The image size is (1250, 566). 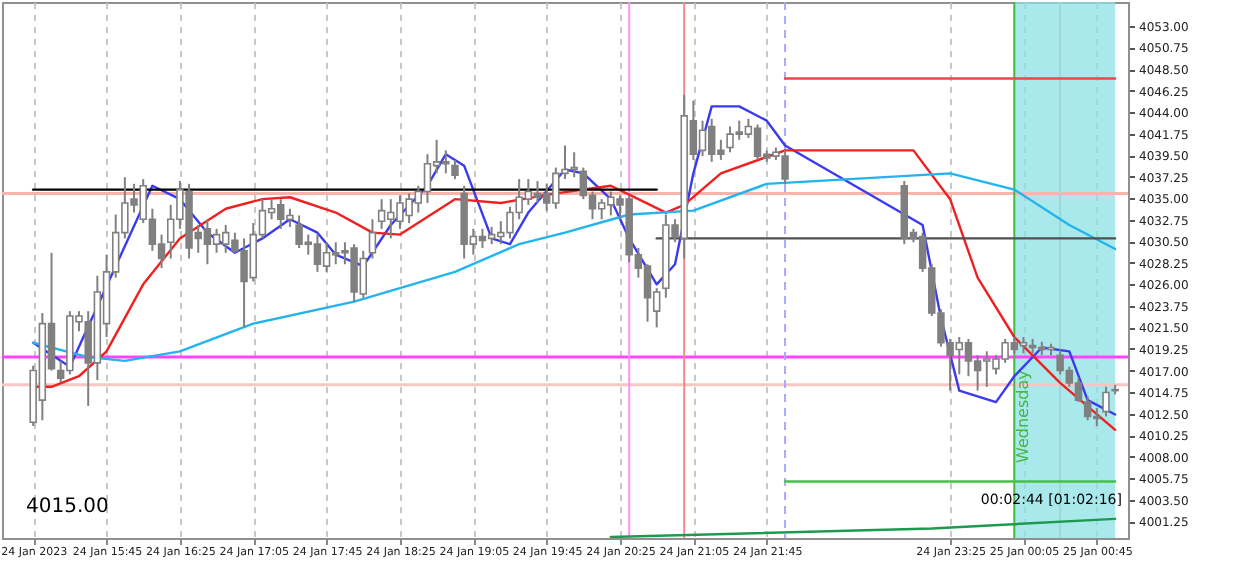 I want to click on annotation: 4015.00, so click(x=67, y=507).